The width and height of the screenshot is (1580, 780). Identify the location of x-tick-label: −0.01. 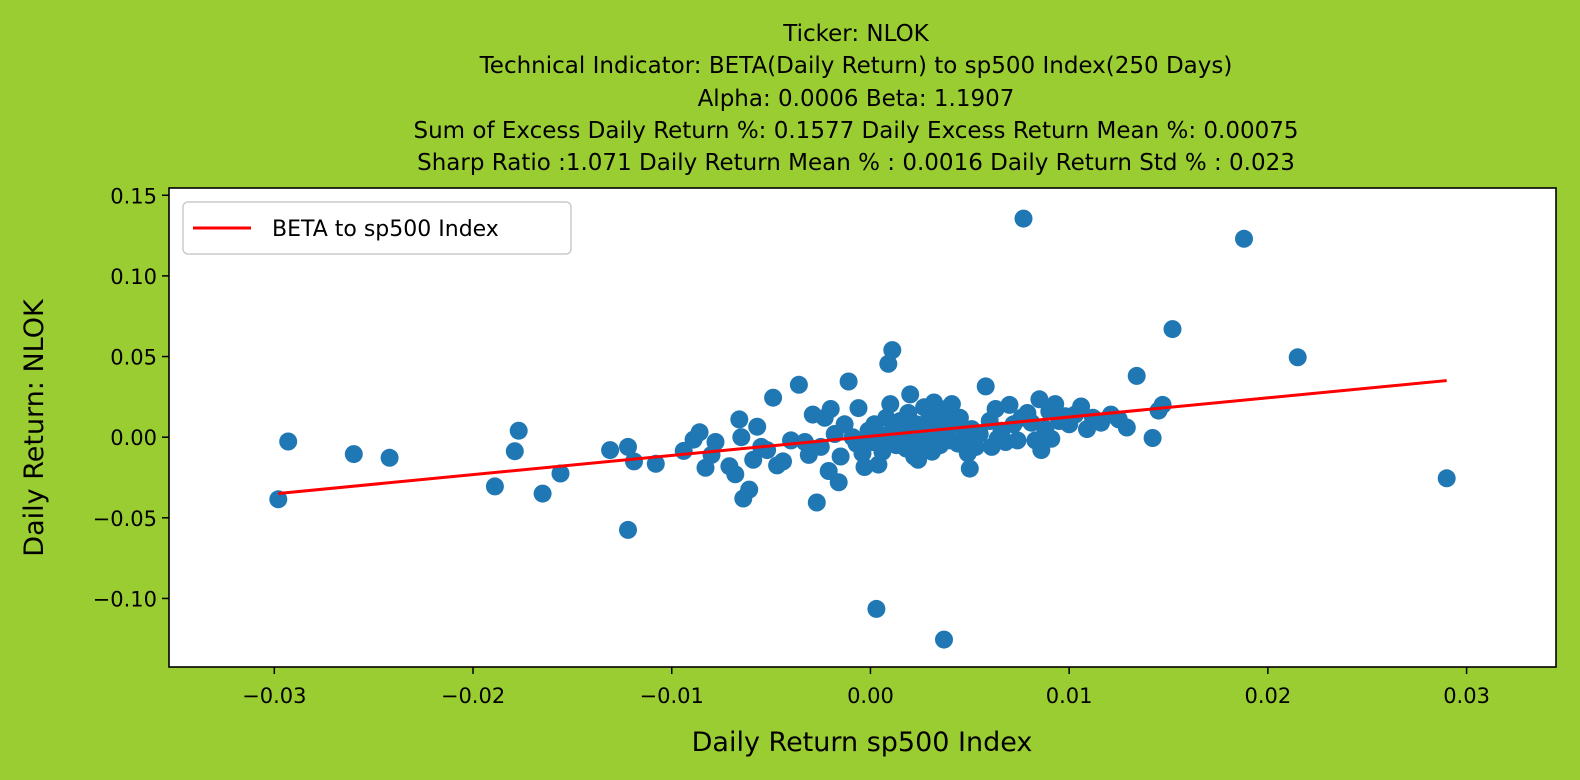
(672, 696).